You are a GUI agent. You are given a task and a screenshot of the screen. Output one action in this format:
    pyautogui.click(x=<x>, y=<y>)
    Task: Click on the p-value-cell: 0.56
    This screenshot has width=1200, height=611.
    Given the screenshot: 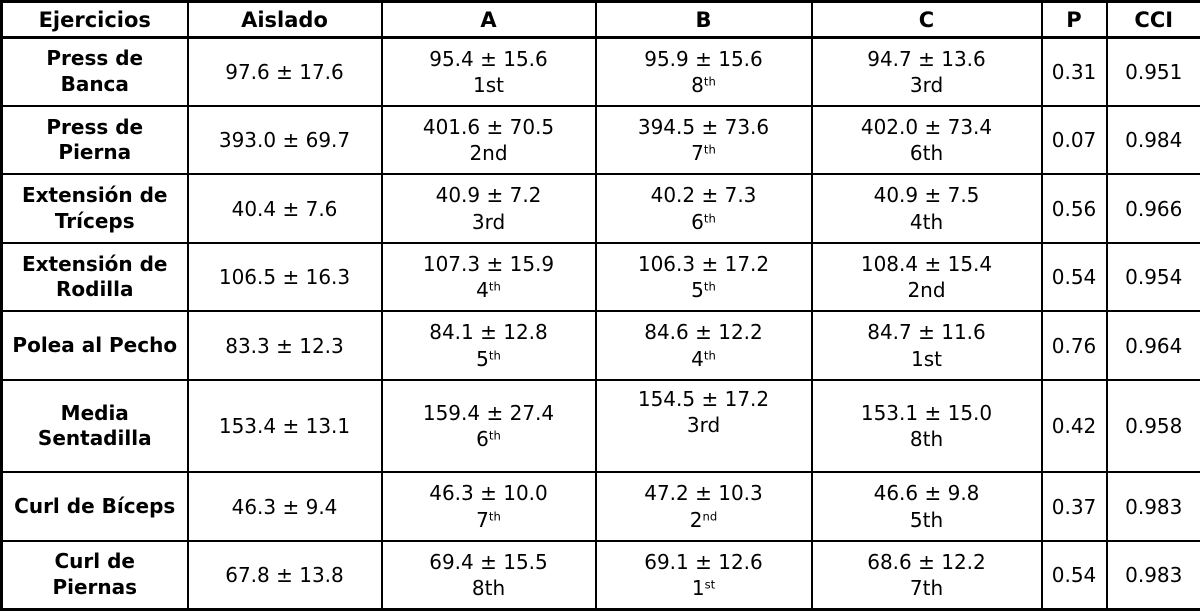 What is the action you would take?
    pyautogui.click(x=1074, y=208)
    